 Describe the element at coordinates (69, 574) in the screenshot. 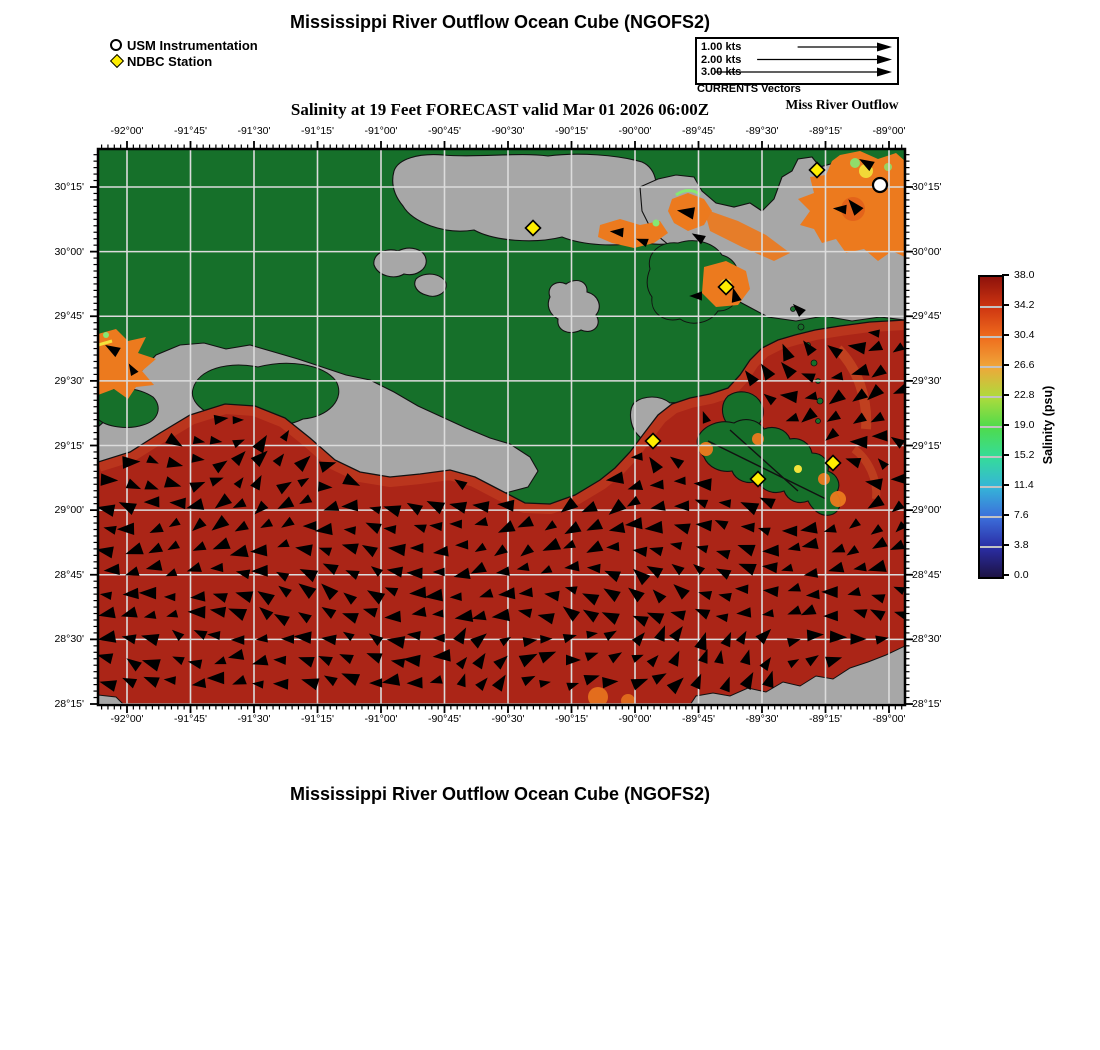

I see `lat-label-left: 28°45'` at that location.